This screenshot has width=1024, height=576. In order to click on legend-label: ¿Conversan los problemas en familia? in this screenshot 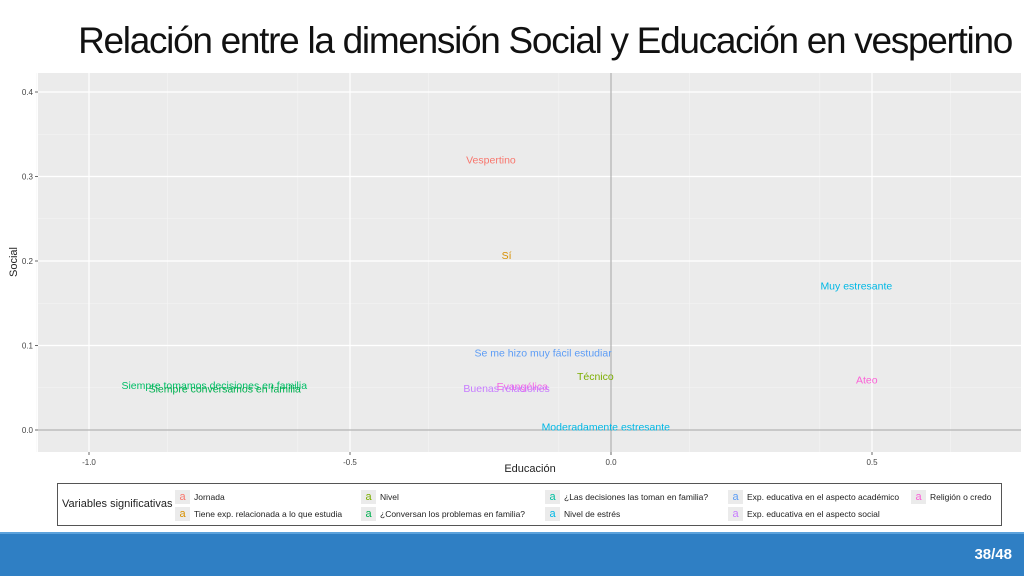, I will do `click(453, 514)`.